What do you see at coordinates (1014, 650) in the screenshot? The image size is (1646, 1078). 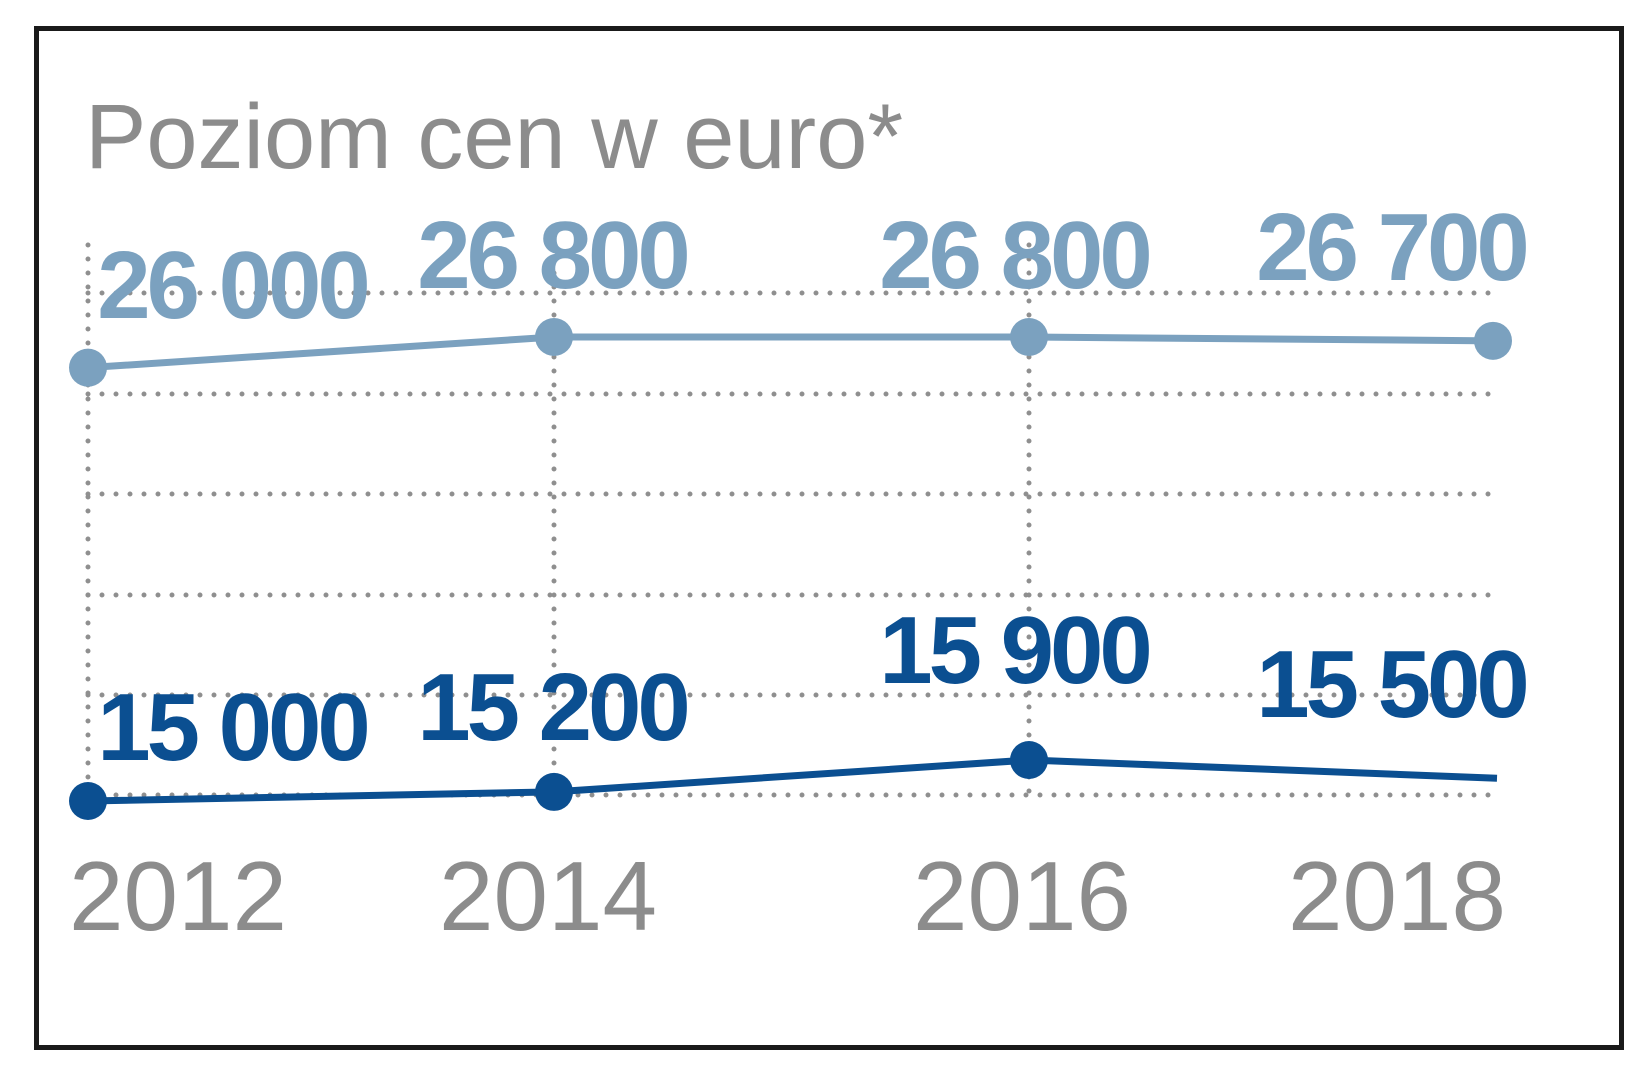 I see `data-label: 15 900` at bounding box center [1014, 650].